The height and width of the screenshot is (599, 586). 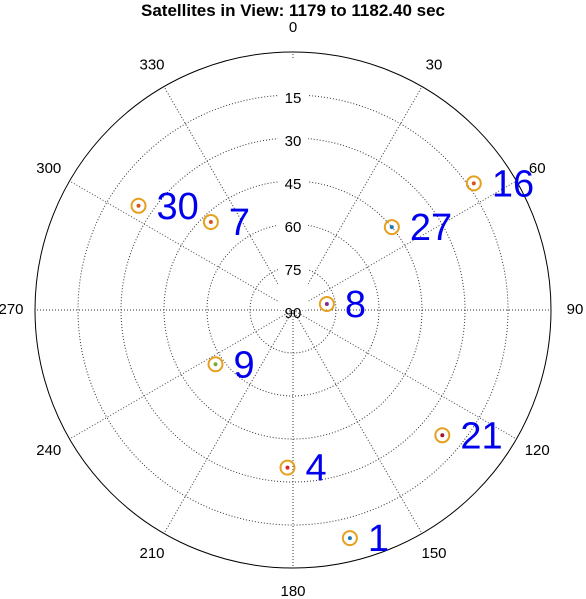 I want to click on satellite-label-prn-27: 27, so click(x=431, y=228).